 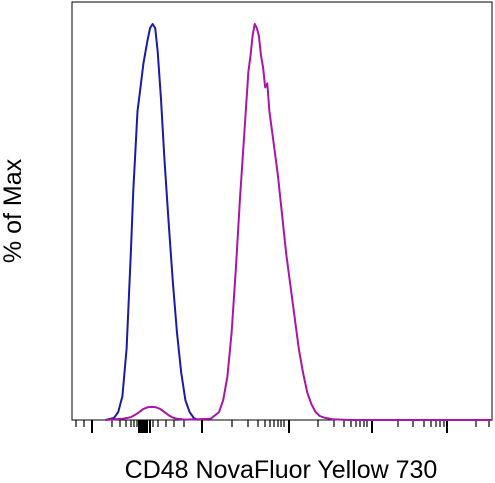 I want to click on y-axis-label: % of Max, so click(x=13, y=210).